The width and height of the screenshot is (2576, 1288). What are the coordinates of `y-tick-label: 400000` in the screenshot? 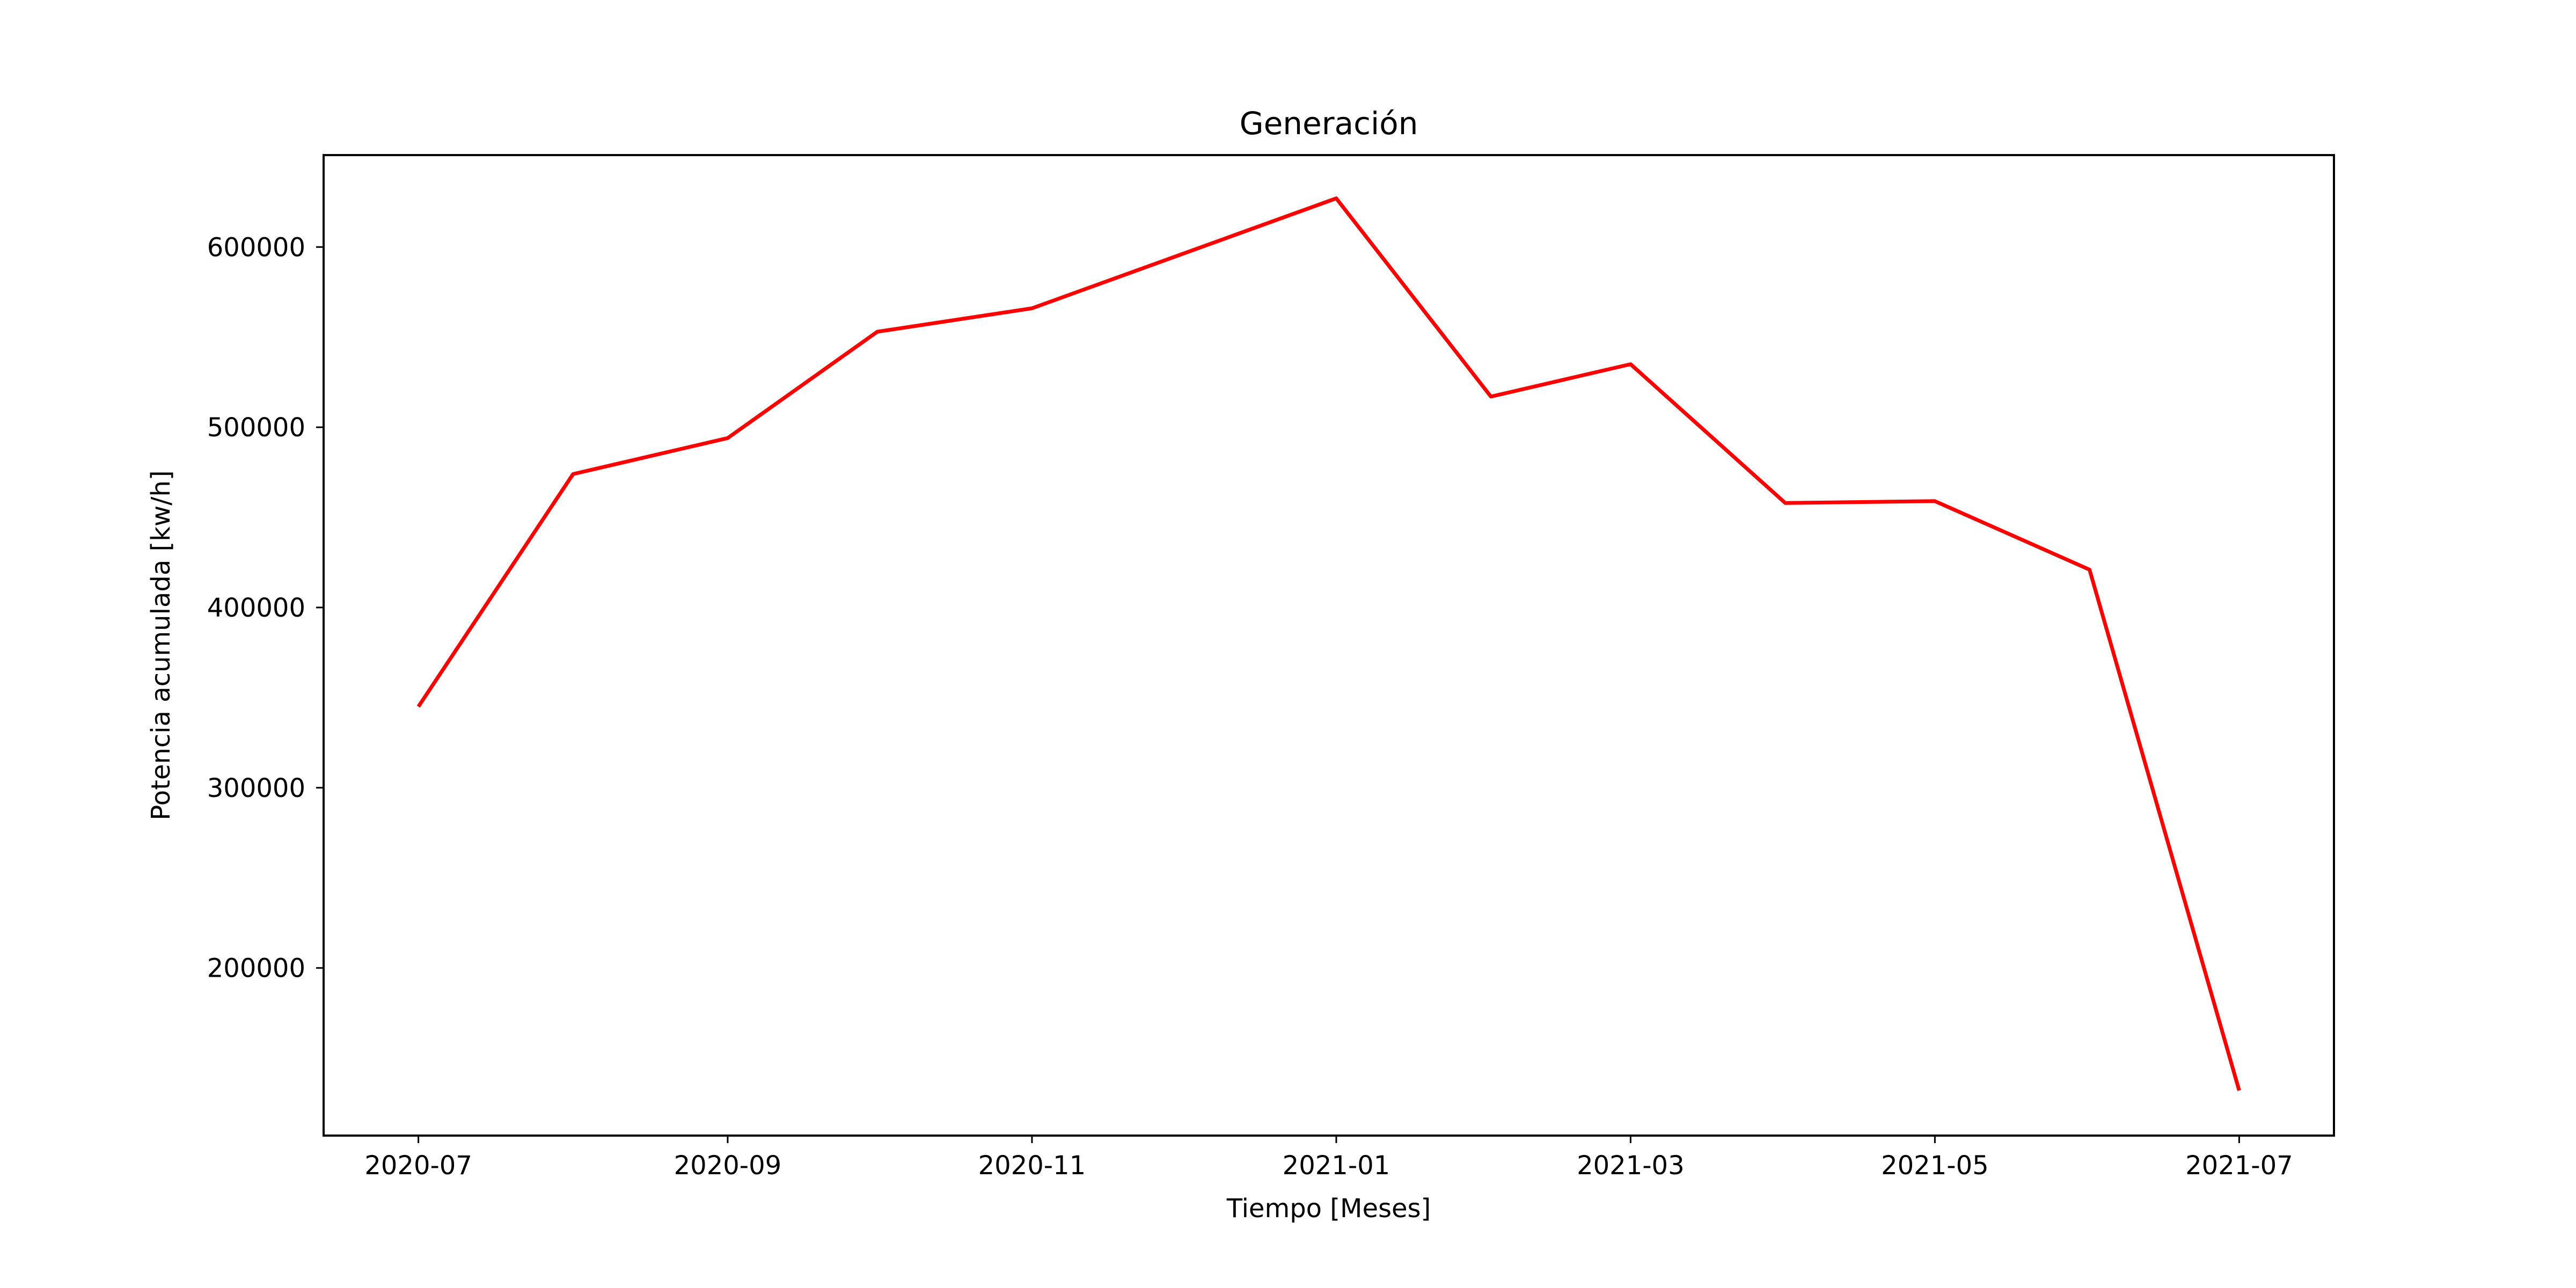 It's located at (256, 608).